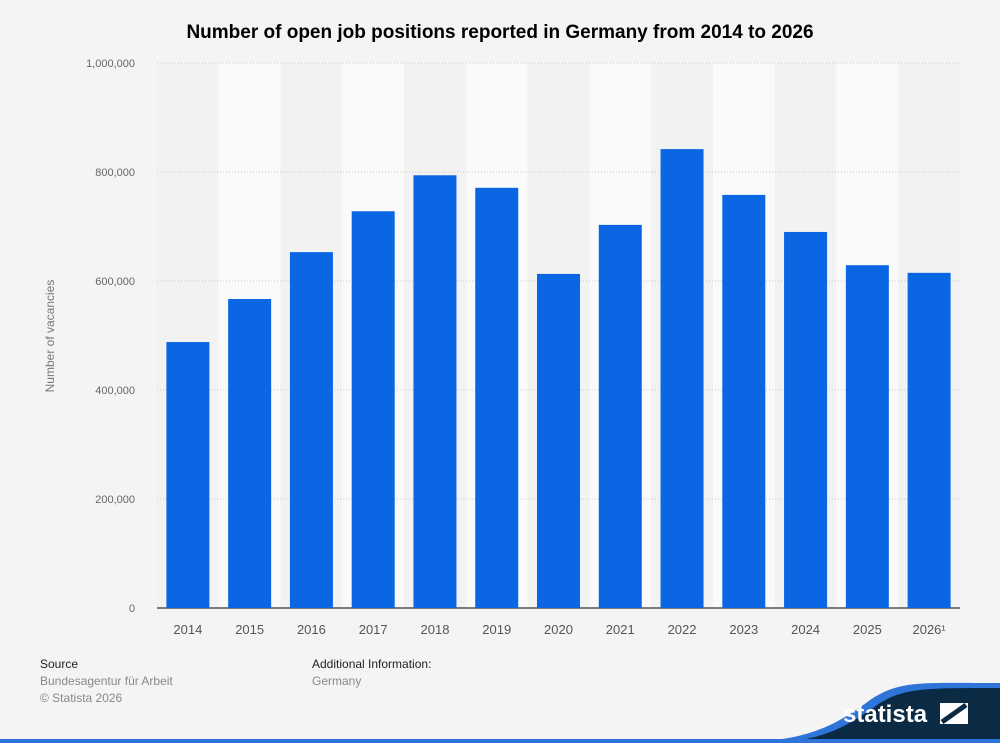 The height and width of the screenshot is (743, 1000). Describe the element at coordinates (500, 712) in the screenshot. I see `statista-logo: statista` at that location.